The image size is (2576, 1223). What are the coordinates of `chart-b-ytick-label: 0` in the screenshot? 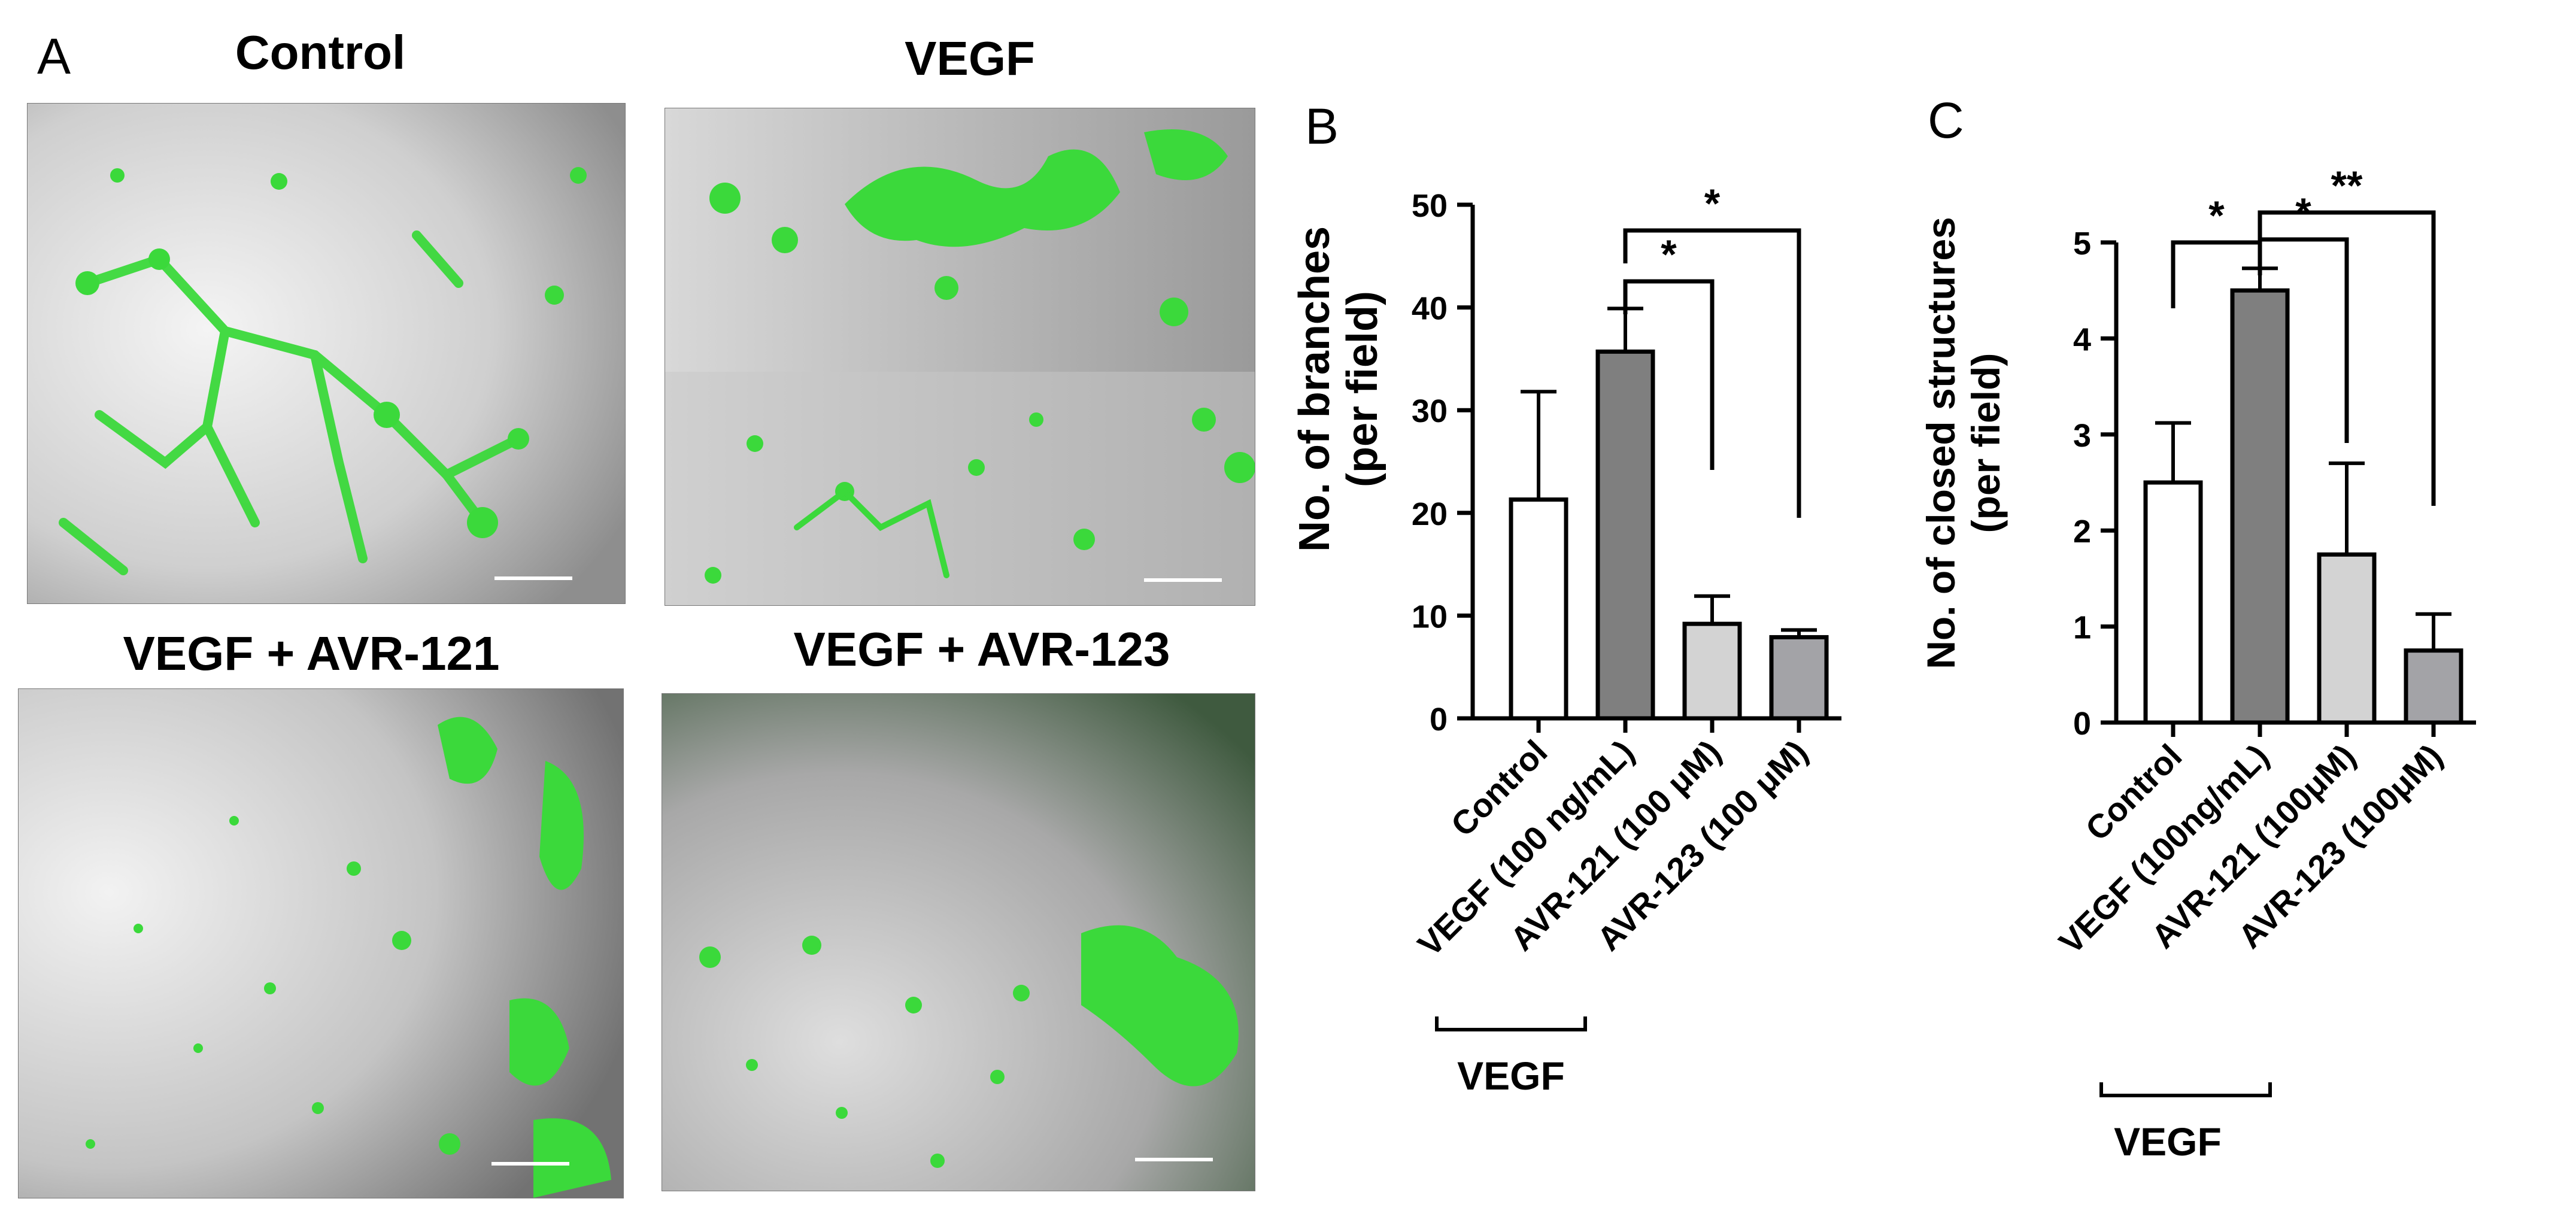 It's located at (1439, 720).